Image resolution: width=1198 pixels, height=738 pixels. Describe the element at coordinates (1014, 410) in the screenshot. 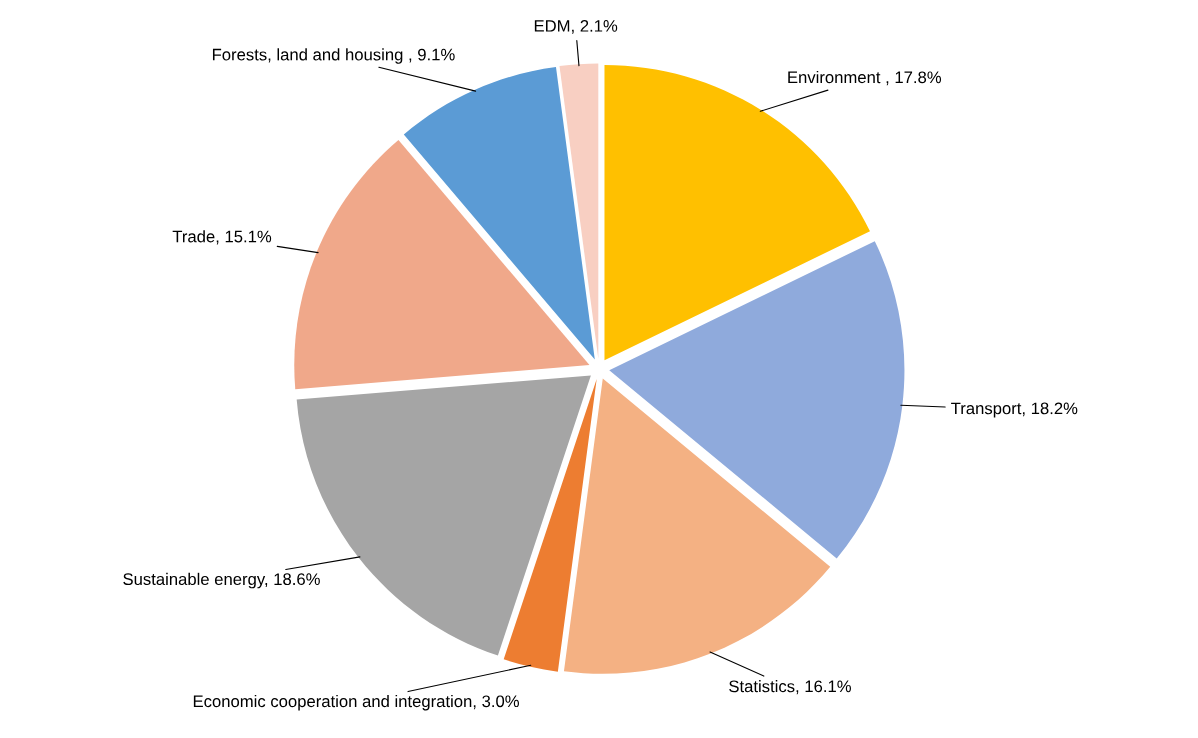

I see `slice-label: Transport, 18.2%` at that location.